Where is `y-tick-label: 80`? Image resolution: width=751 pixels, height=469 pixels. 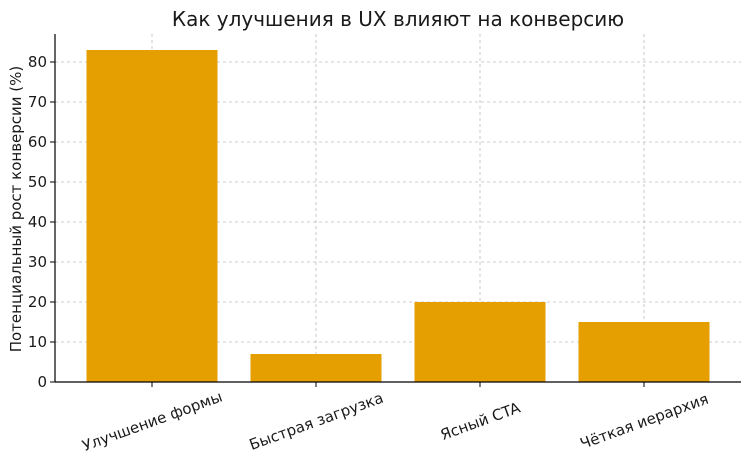 y-tick-label: 80 is located at coordinates (37, 62).